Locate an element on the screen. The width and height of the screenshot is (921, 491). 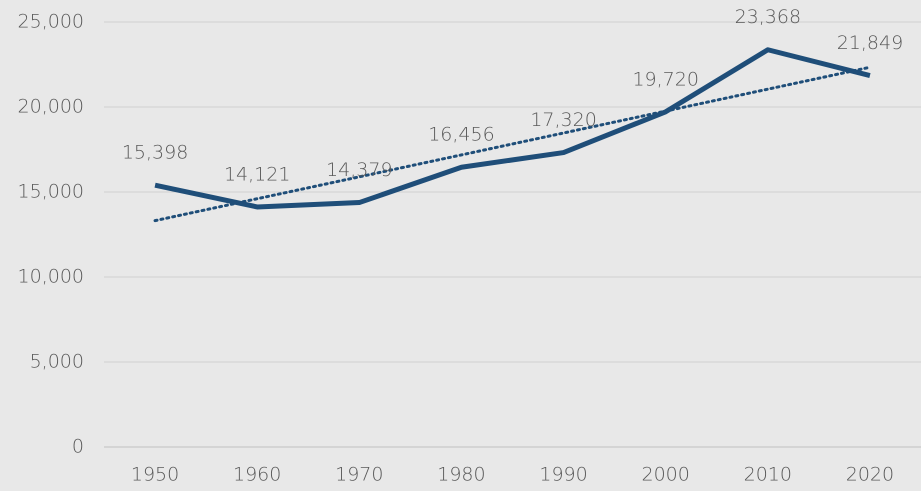
data-label: 23,368 is located at coordinates (768, 17).